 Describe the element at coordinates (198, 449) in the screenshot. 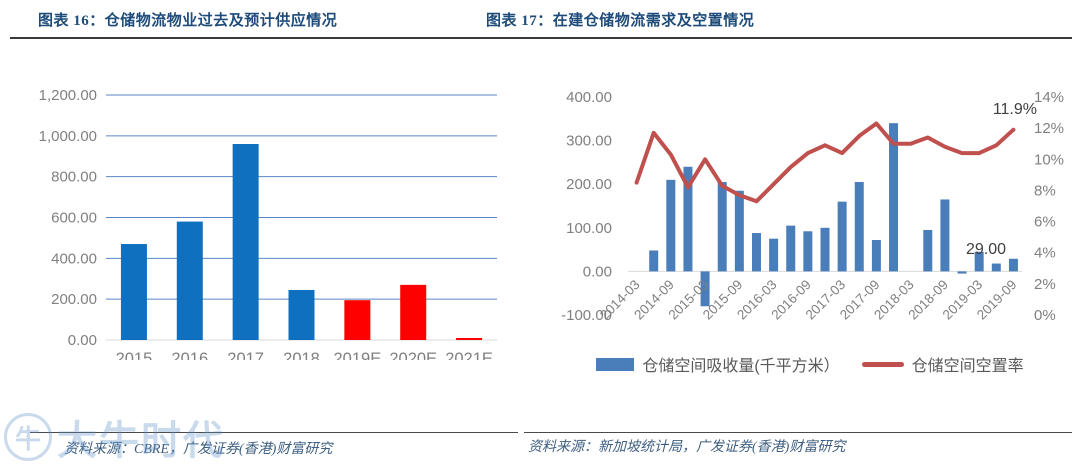

I see `figure16-source: 资料来源：CBRE，广发证券(香港)财富研究` at that location.